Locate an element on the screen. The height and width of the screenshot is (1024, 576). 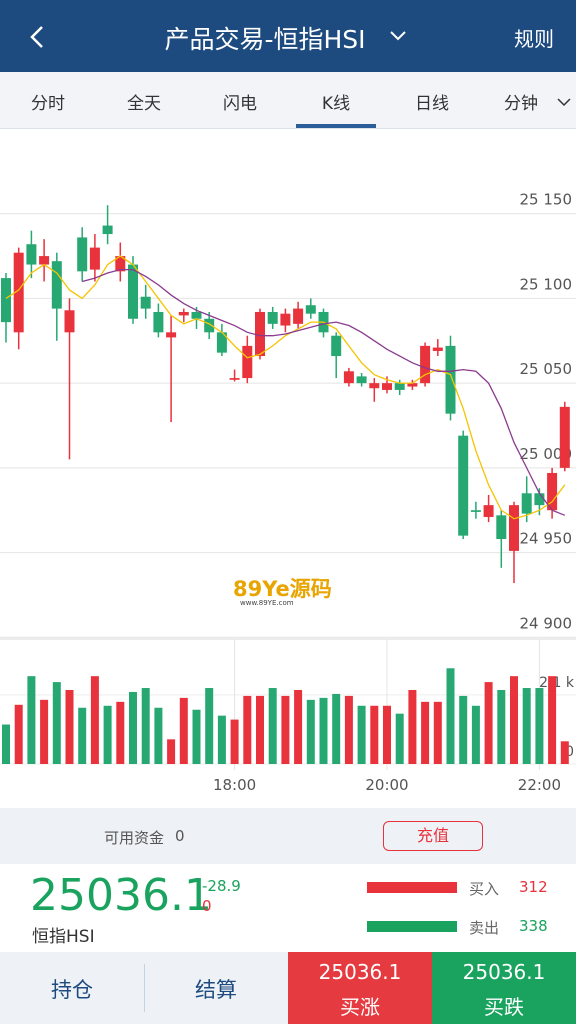
footer: 持仓 结算 25036.1 买涨 25036.1 买跌 is located at coordinates (288, 988).